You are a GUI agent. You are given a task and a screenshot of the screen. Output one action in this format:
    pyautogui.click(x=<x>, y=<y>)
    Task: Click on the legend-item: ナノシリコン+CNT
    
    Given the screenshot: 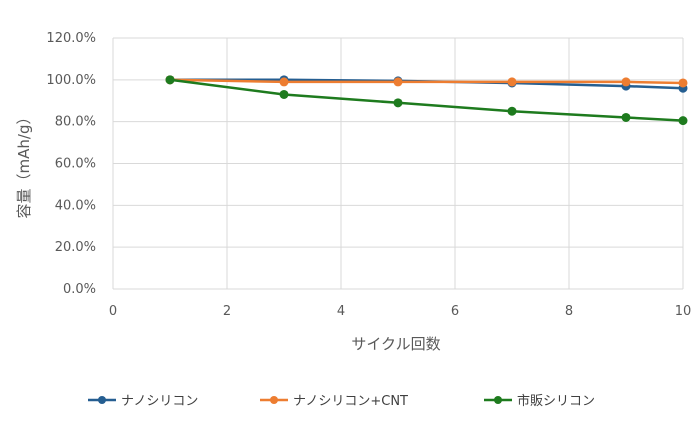 What is the action you would take?
    pyautogui.click(x=334, y=401)
    